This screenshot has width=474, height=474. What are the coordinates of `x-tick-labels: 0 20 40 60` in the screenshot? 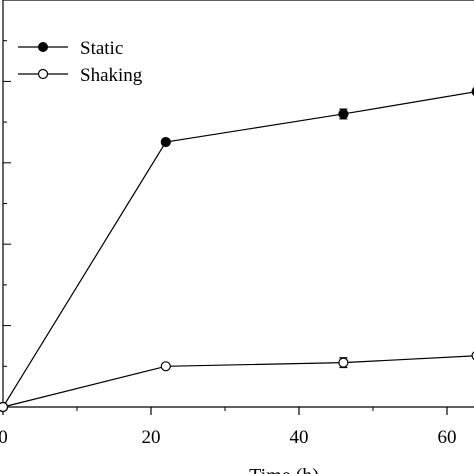 It's located at (228, 437).